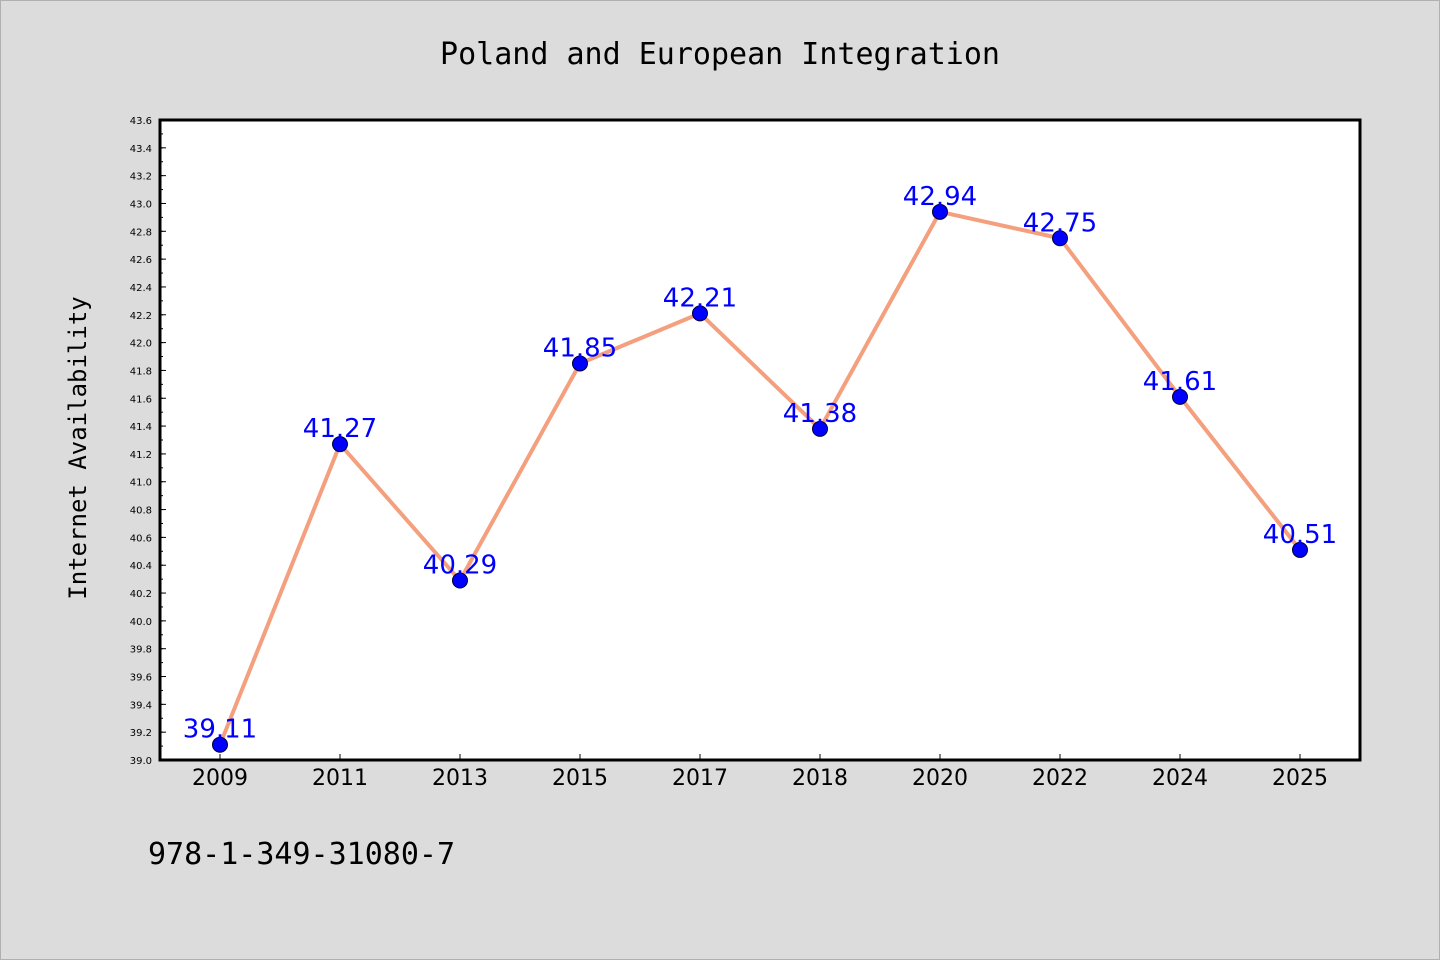 The height and width of the screenshot is (960, 1440). I want to click on y-tick-label: 39.2, so click(141, 733).